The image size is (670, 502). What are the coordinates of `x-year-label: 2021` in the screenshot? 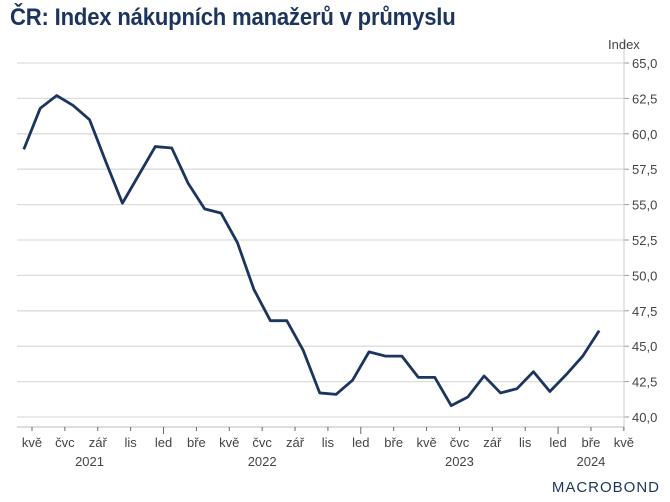 It's located at (89, 461).